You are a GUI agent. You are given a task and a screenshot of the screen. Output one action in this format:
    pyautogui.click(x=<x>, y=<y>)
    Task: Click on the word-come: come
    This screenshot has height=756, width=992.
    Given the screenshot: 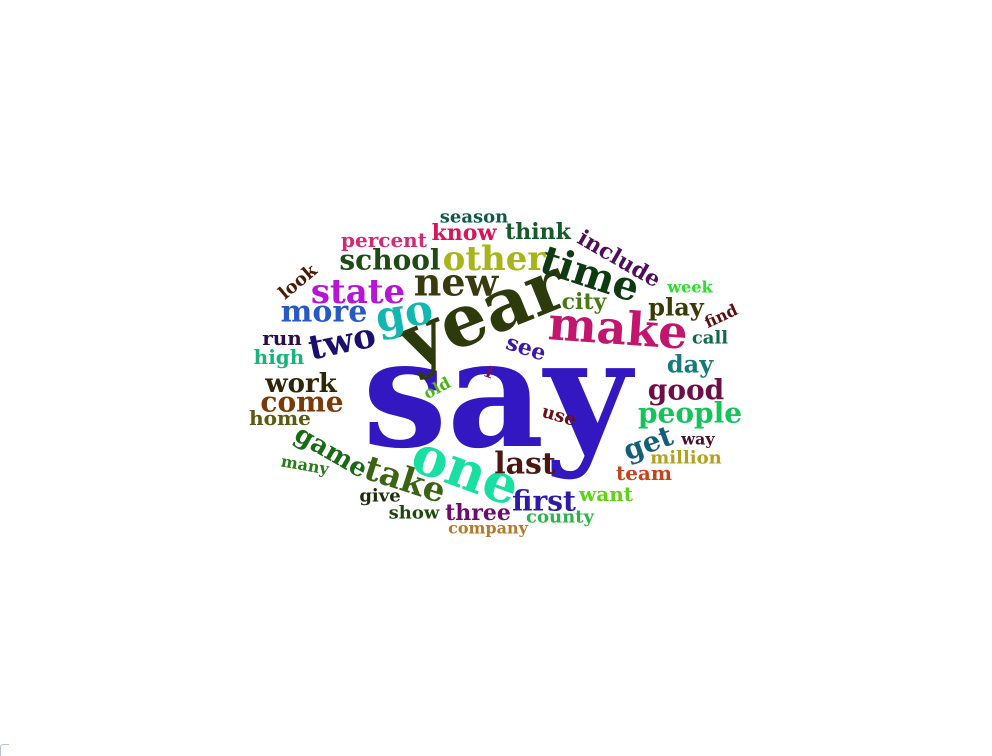 What is the action you would take?
    pyautogui.click(x=301, y=402)
    